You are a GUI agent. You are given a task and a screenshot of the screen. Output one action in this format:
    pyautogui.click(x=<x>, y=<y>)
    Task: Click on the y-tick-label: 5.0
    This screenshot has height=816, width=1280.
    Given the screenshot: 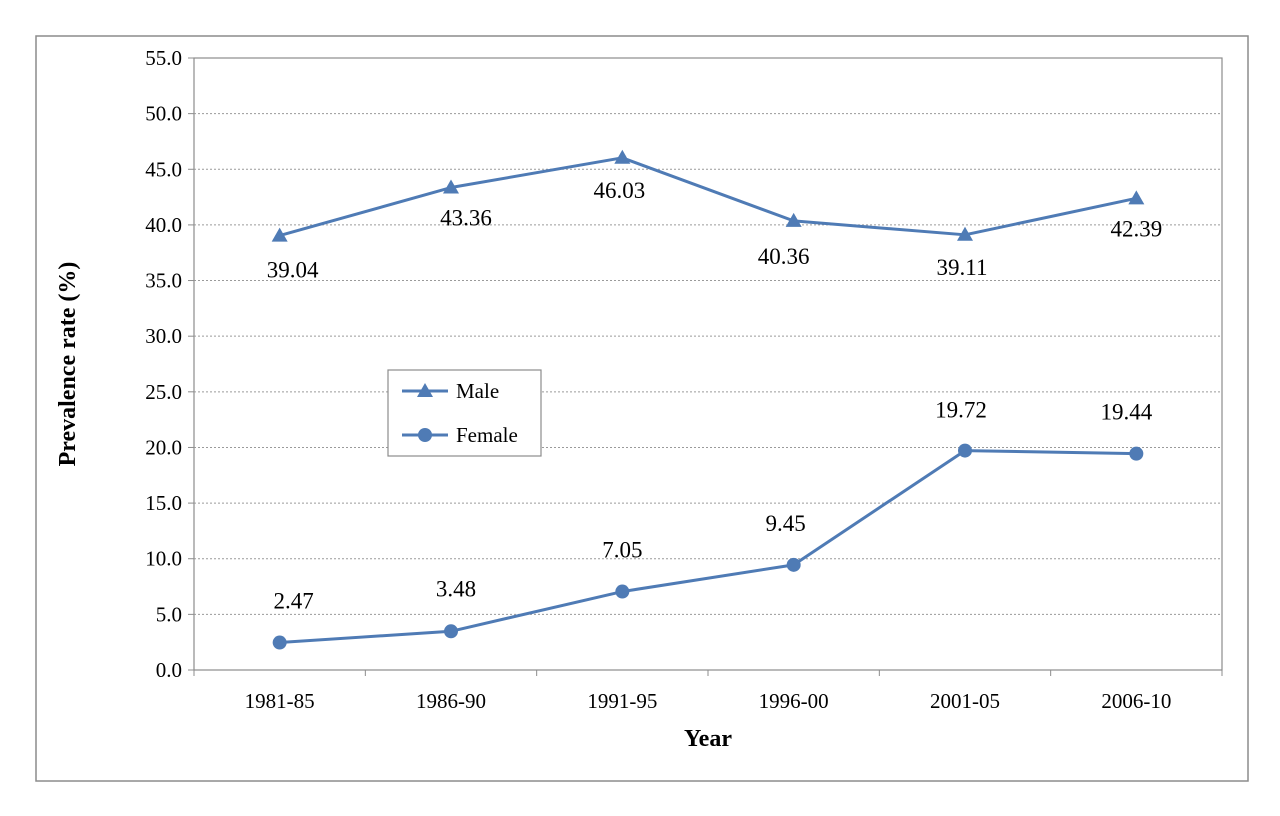 What is the action you would take?
    pyautogui.click(x=169, y=614)
    